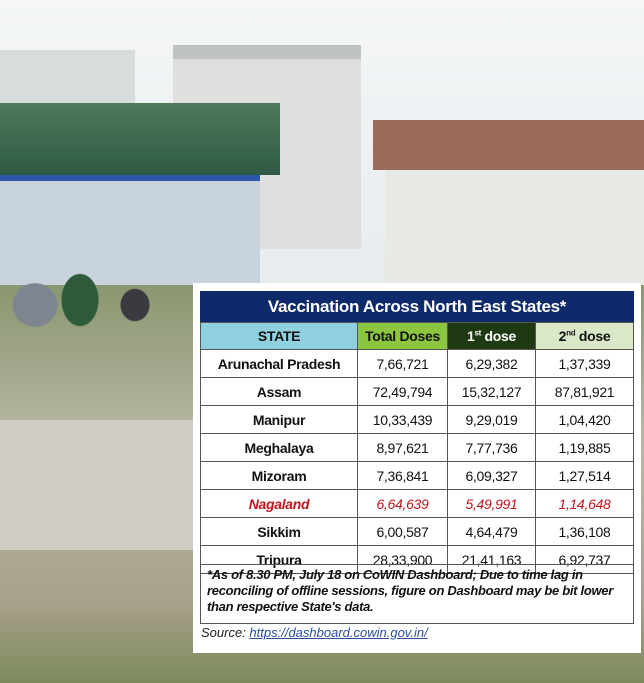  Describe the element at coordinates (402, 336) in the screenshot. I see `header-total-doses: Total Doses` at that location.